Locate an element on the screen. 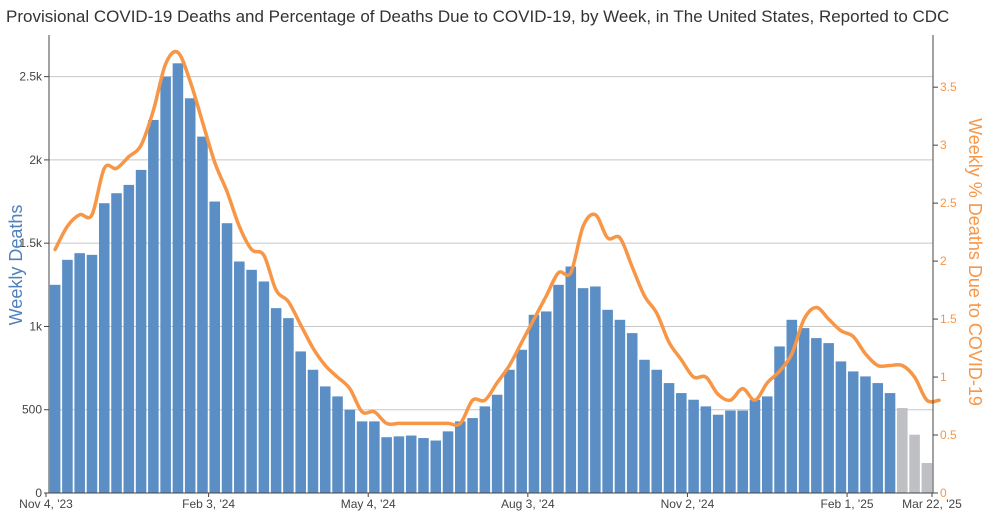 Image resolution: width=997 pixels, height=513 pixels. y2-tick-label: 3 is located at coordinates (943, 145).